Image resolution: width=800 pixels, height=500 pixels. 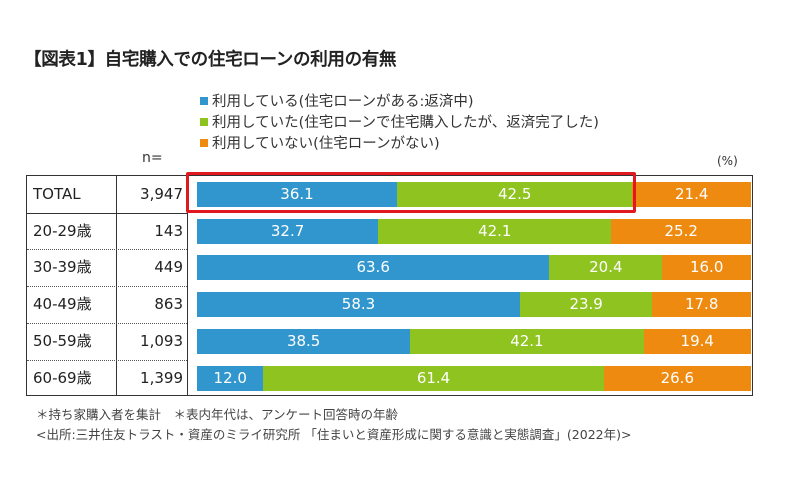 I want to click on sample-size: 863, so click(x=168, y=304).